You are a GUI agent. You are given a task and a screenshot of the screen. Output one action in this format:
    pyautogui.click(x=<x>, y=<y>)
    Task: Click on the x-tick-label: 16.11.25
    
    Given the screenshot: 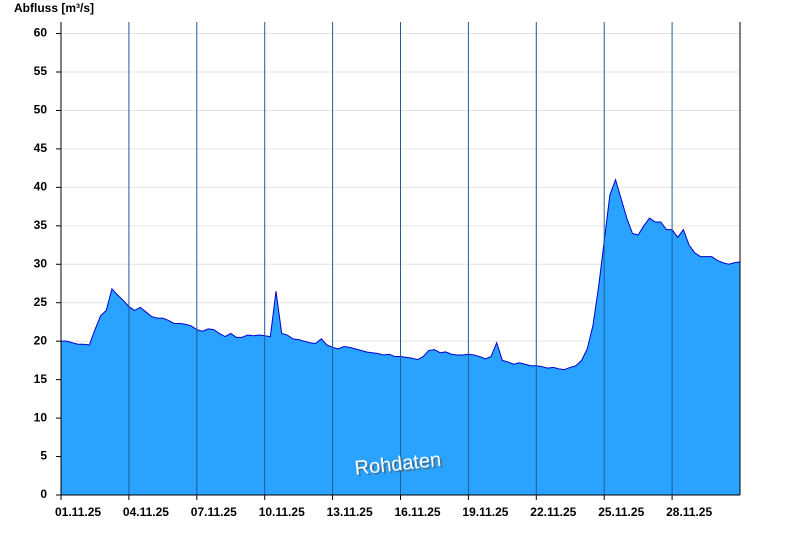 What is the action you would take?
    pyautogui.click(x=418, y=512)
    